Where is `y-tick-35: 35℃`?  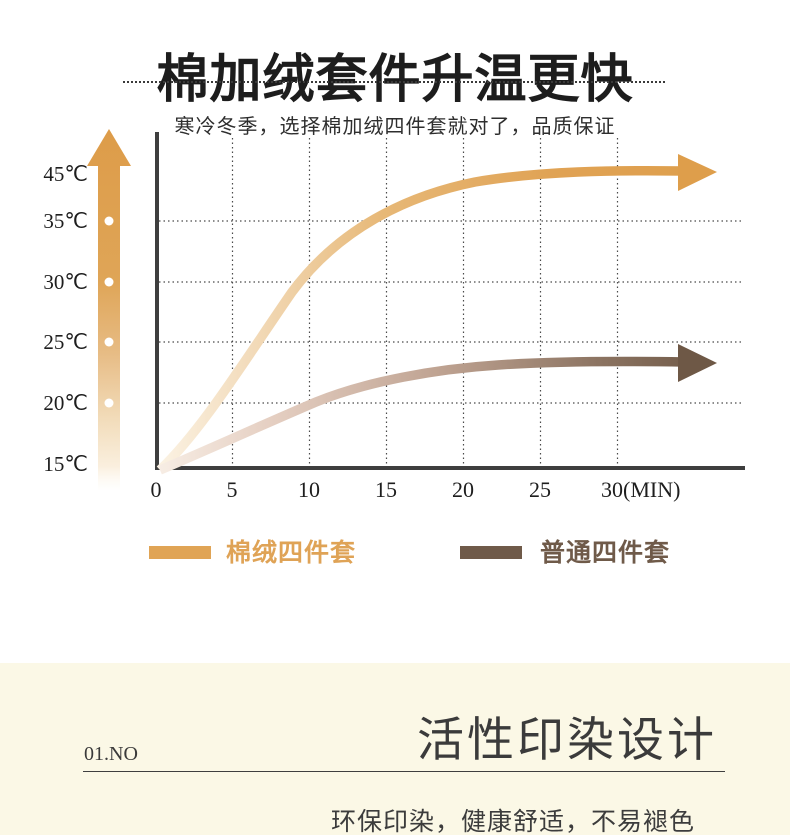
y-tick-35: 35℃ is located at coordinates (65, 221).